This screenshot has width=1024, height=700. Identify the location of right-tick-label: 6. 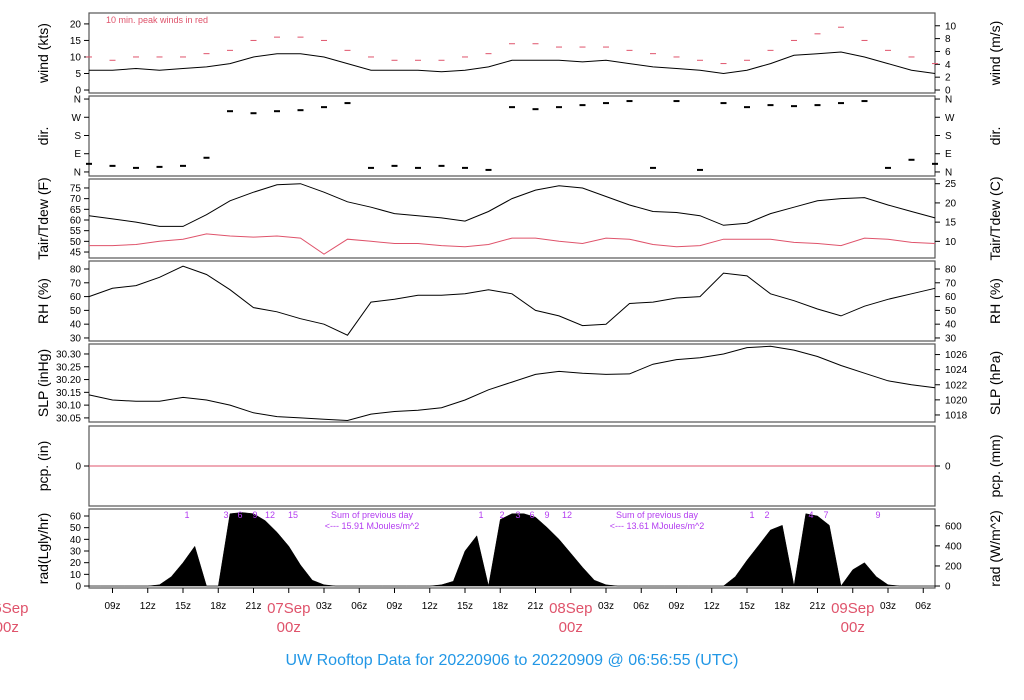
(948, 52).